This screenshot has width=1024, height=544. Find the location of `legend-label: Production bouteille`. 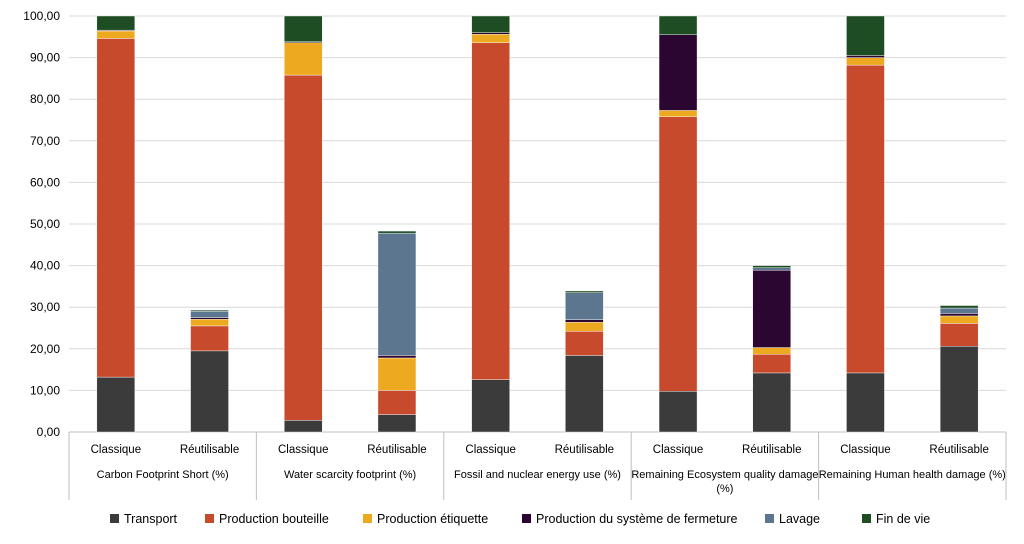

legend-label: Production bouteille is located at coordinates (274, 519).